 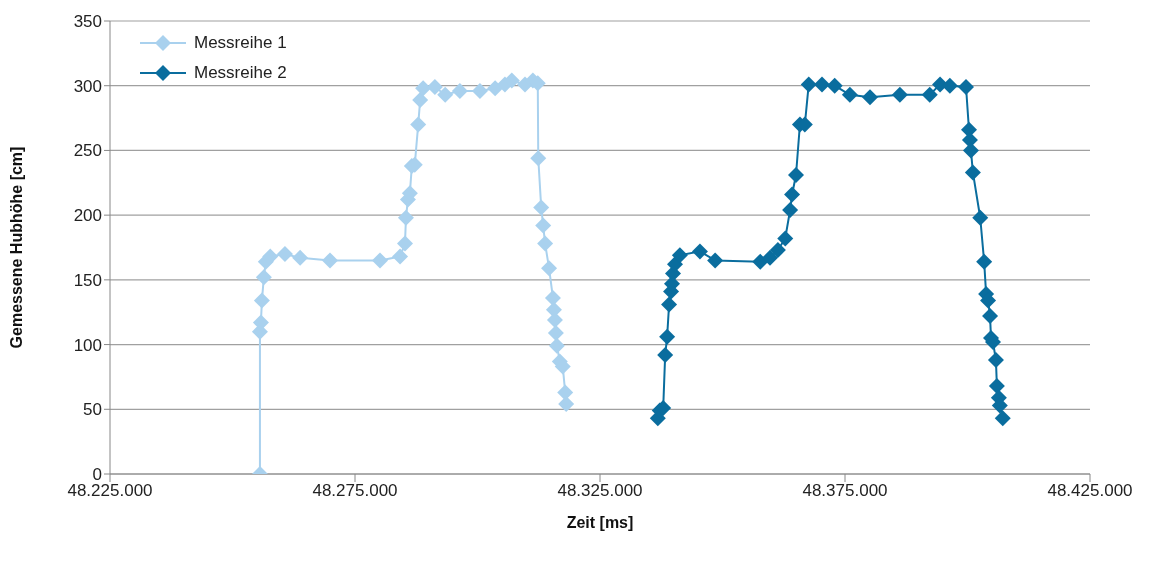 I want to click on legend-label: Messreihe 1, so click(x=240, y=43).